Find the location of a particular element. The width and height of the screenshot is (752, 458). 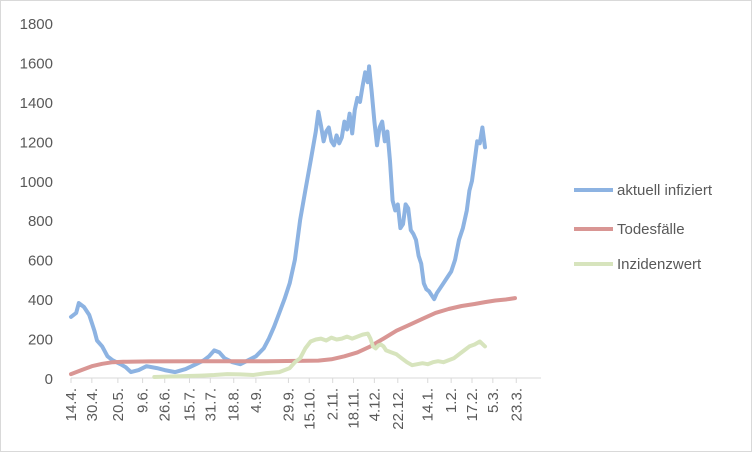

x-tick-label: 18.11. is located at coordinates (354, 408).